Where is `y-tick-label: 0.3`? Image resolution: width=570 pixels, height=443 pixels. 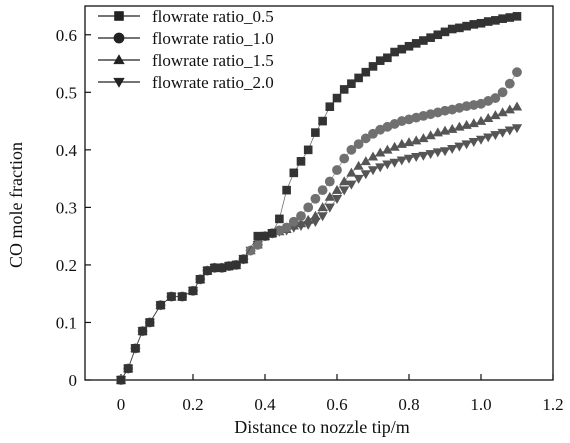 y-tick-label: 0.3 is located at coordinates (66, 207).